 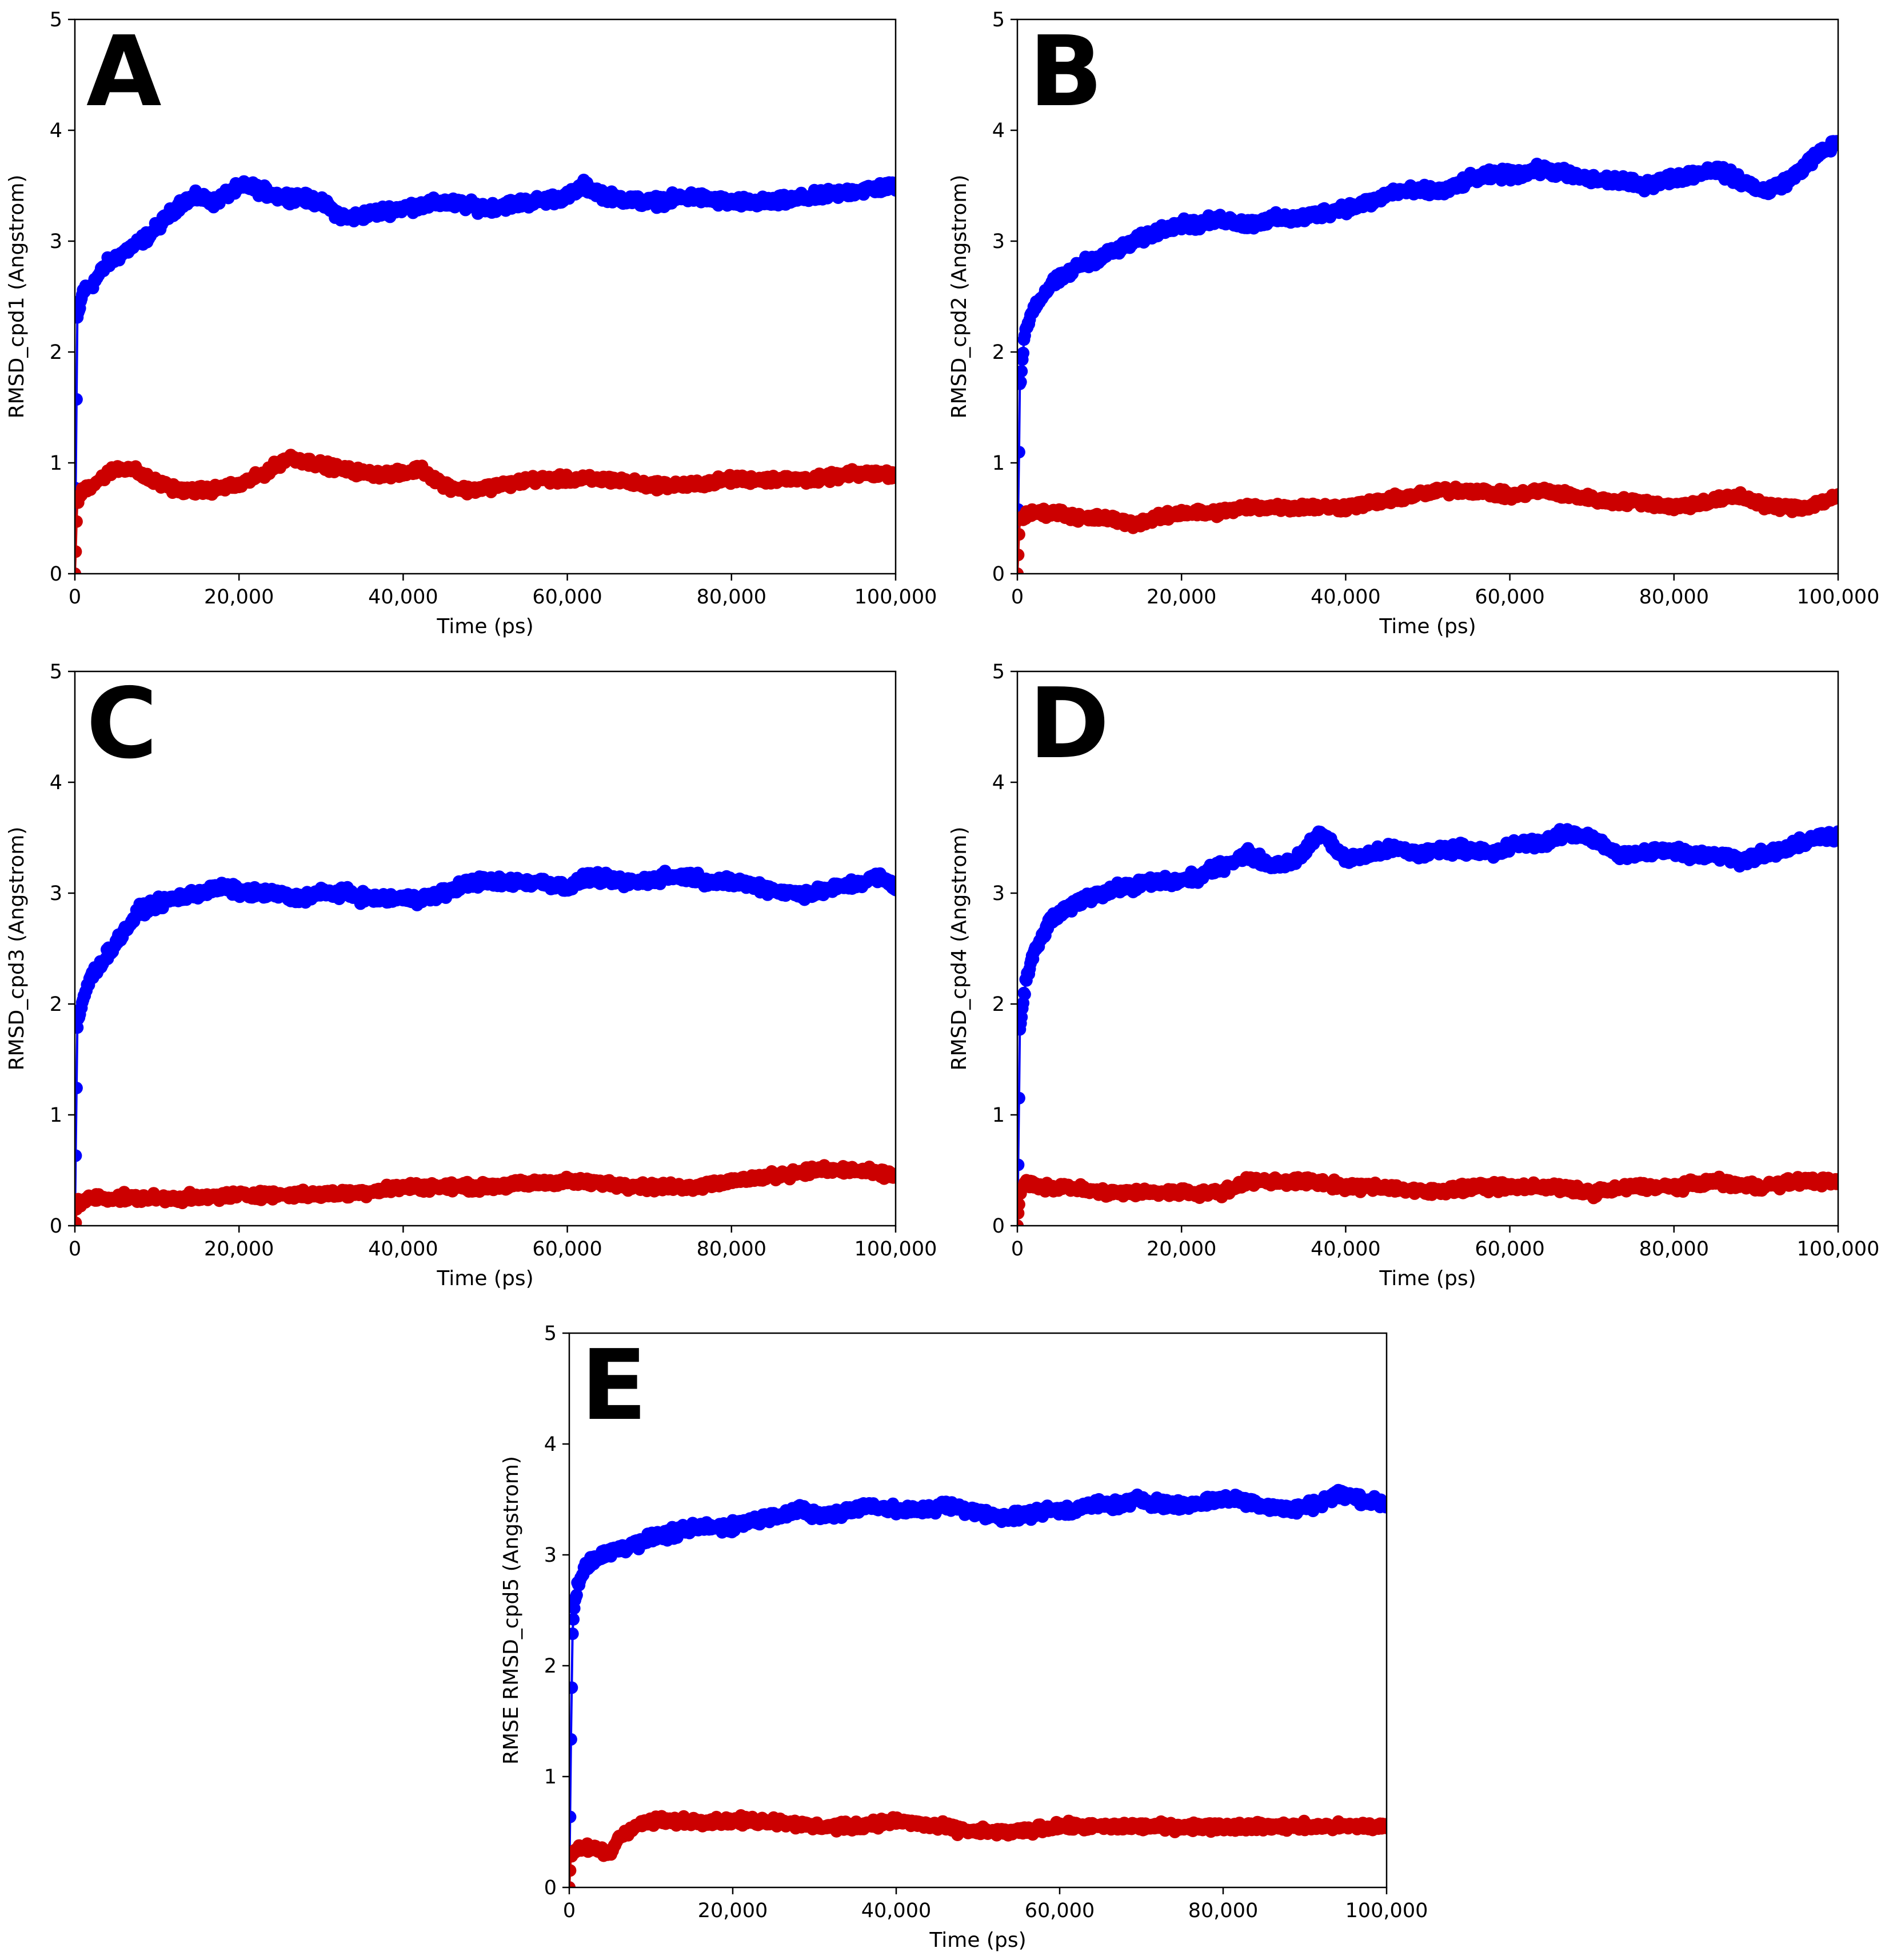 What do you see at coordinates (75, 597) in the screenshot?
I see `panel-a-x-tick-label: 0` at bounding box center [75, 597].